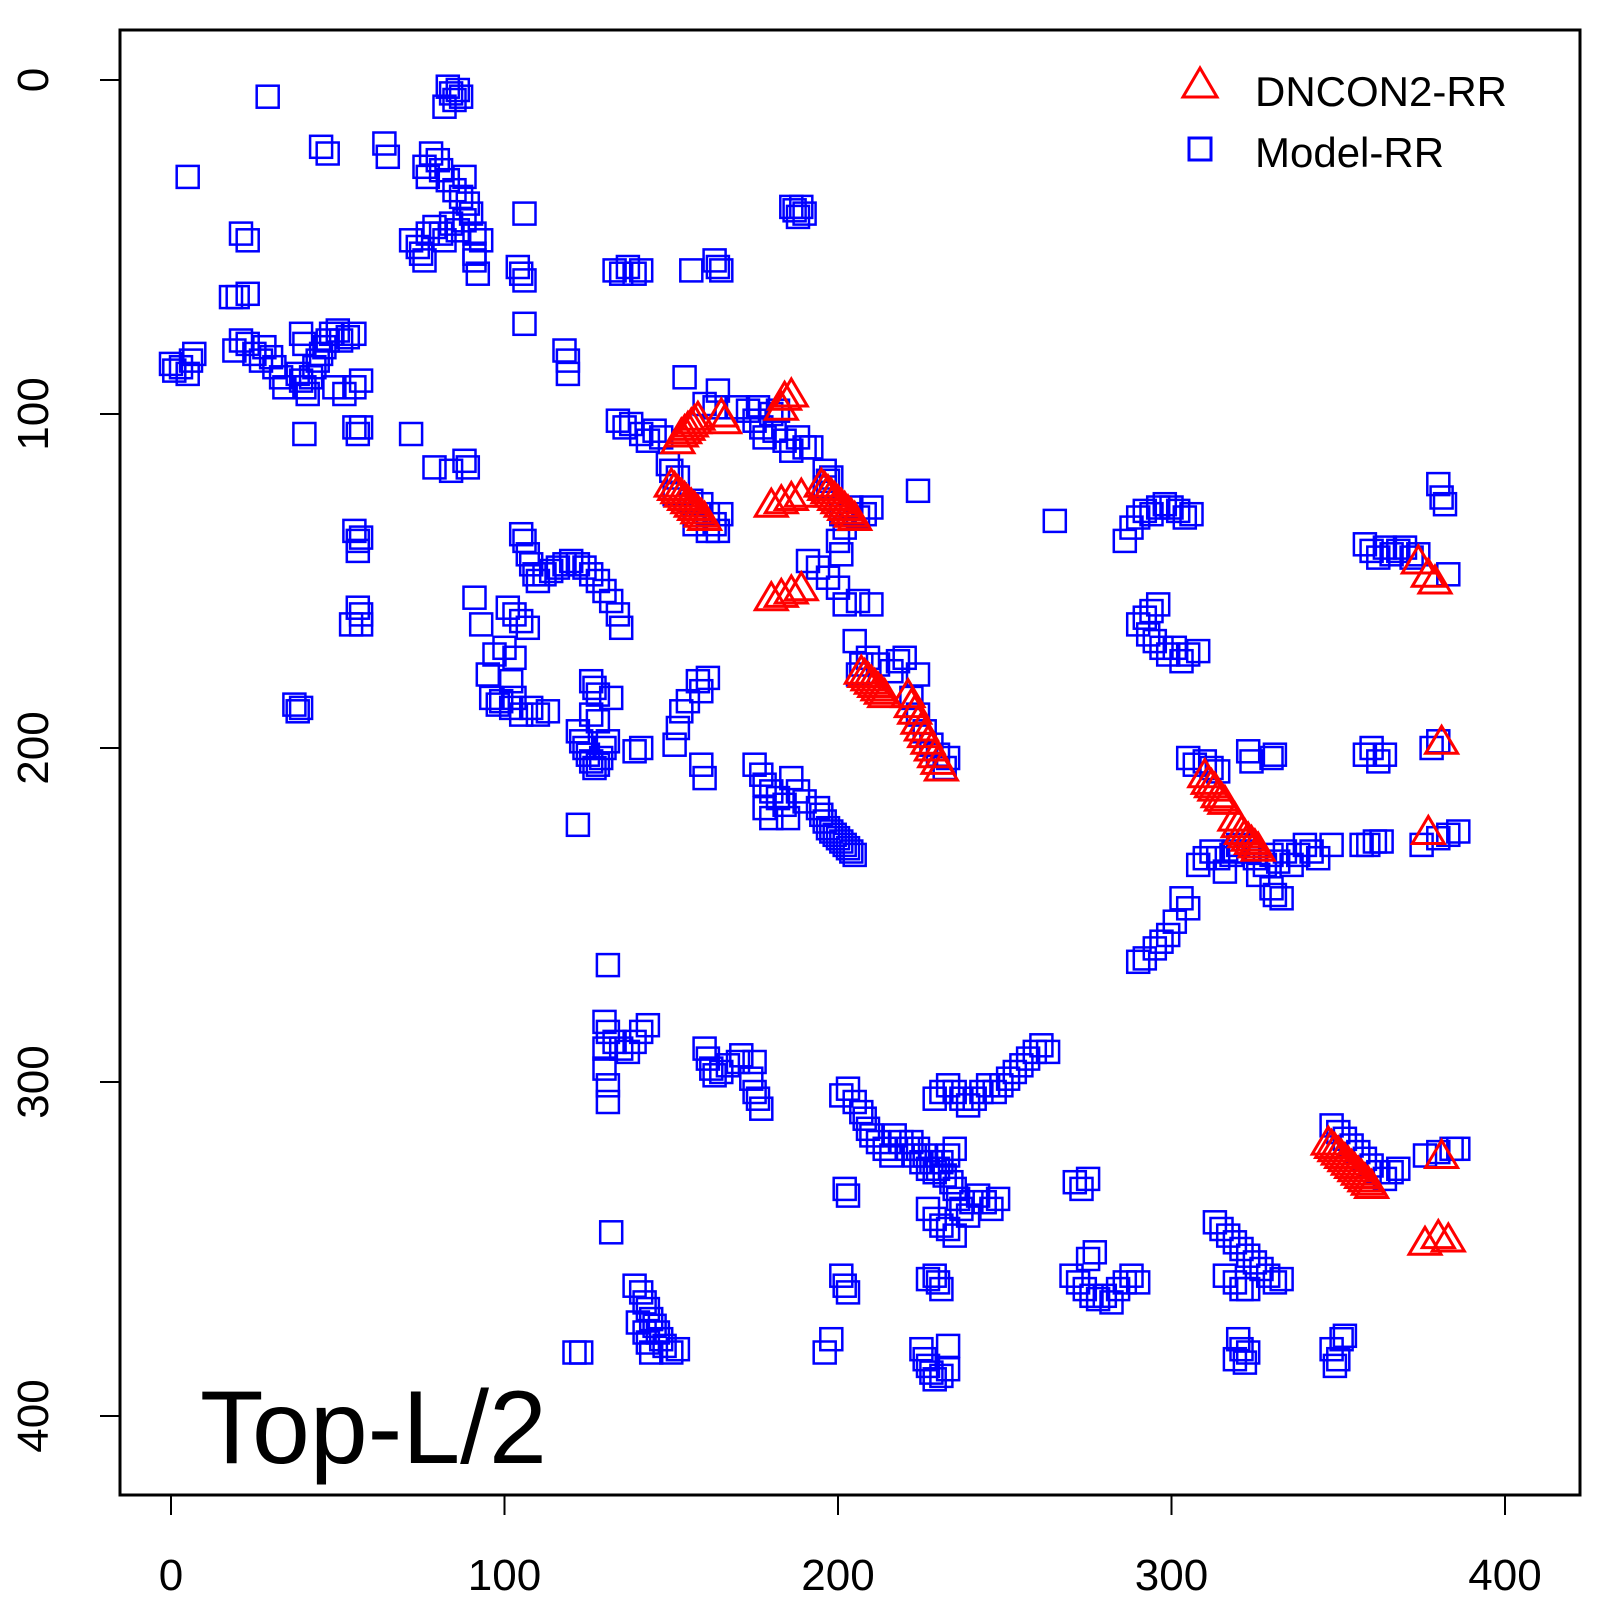  What do you see at coordinates (1200, 82) in the screenshot?
I see `legend-marker-dncon2-rr` at bounding box center [1200, 82].